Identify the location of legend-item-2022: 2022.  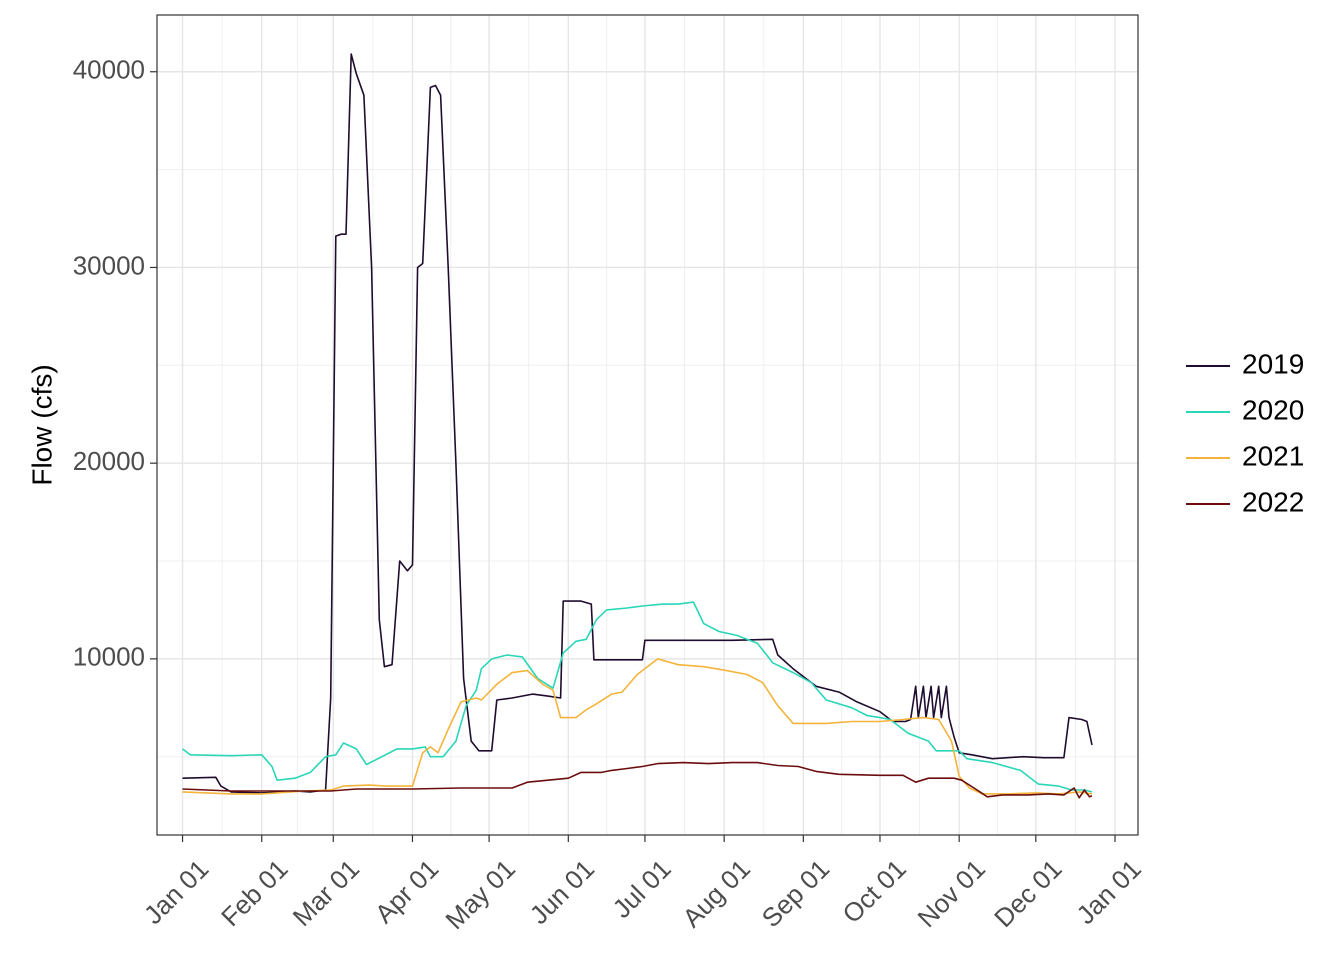
(1245, 501).